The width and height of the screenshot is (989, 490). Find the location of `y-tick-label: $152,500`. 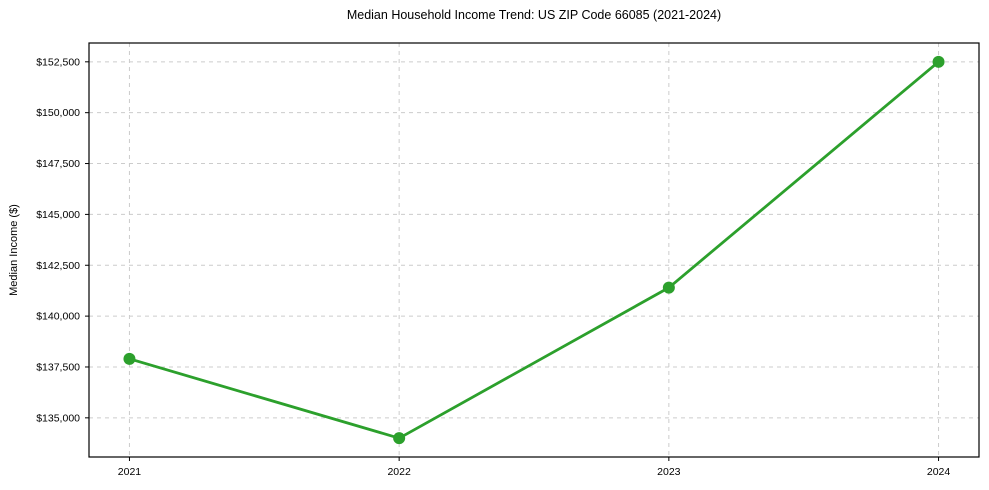

y-tick-label: $152,500 is located at coordinates (58, 62).